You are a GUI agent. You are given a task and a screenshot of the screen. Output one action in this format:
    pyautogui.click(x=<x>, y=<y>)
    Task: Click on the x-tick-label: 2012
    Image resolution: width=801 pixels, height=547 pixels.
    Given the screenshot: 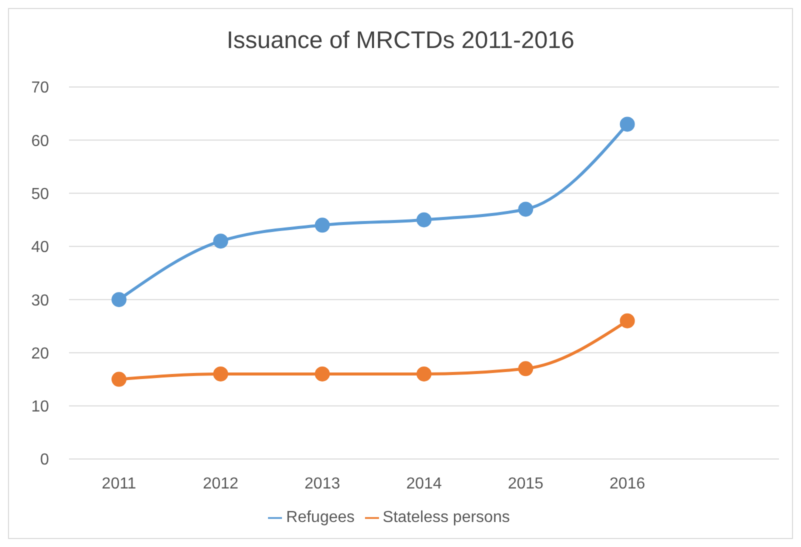 What is the action you would take?
    pyautogui.click(x=220, y=483)
    